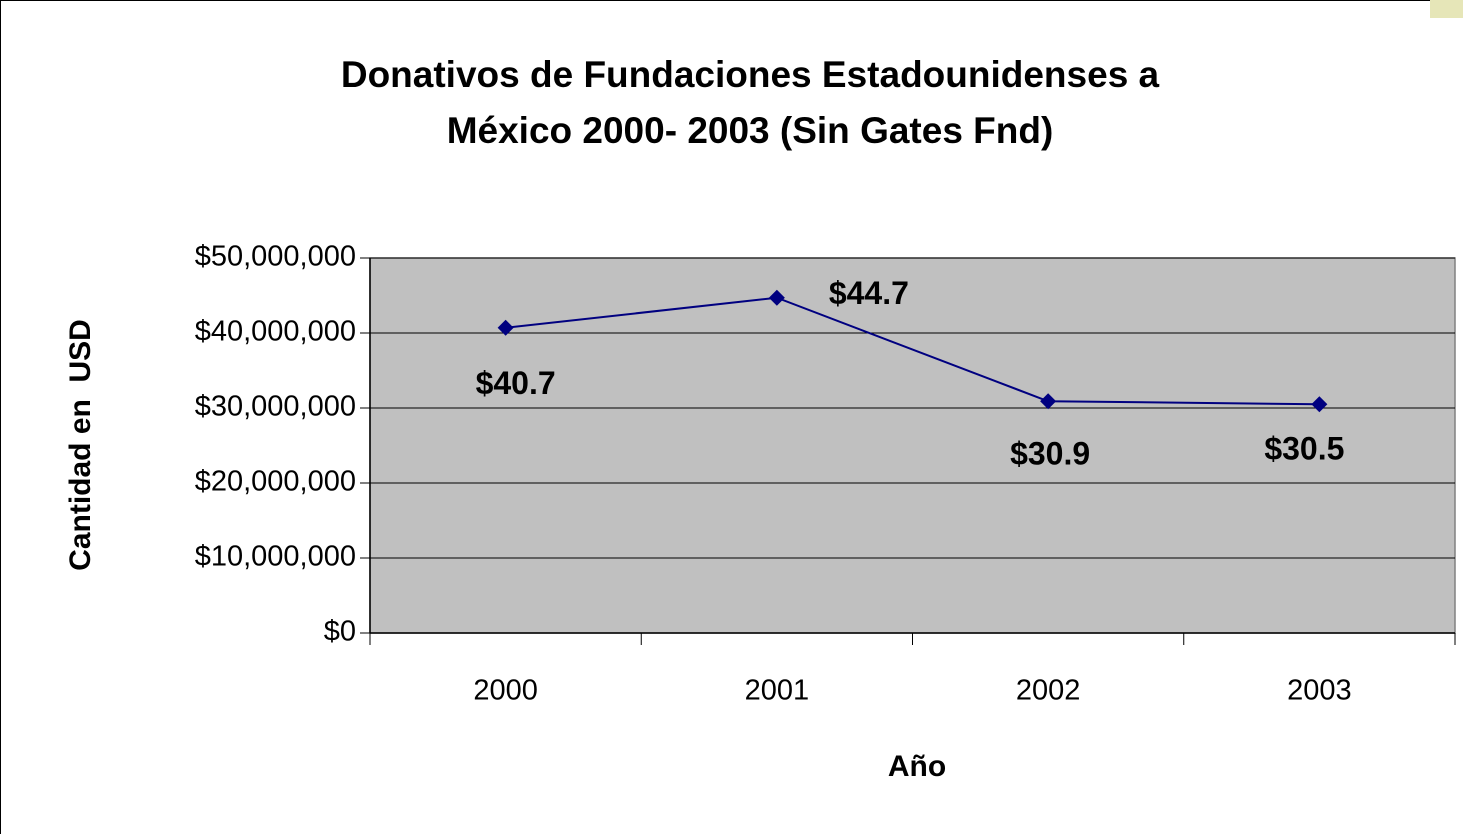  I want to click on value-label: $44.7, so click(869, 293).